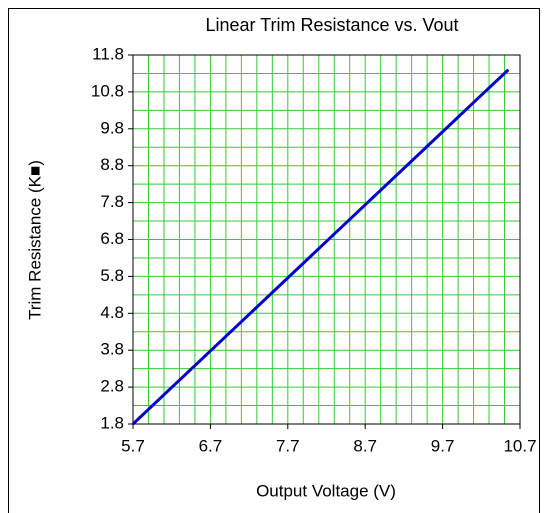 Image resolution: width=547 pixels, height=513 pixels. Describe the element at coordinates (112, 127) in the screenshot. I see `y-tick-label: 9.8` at that location.